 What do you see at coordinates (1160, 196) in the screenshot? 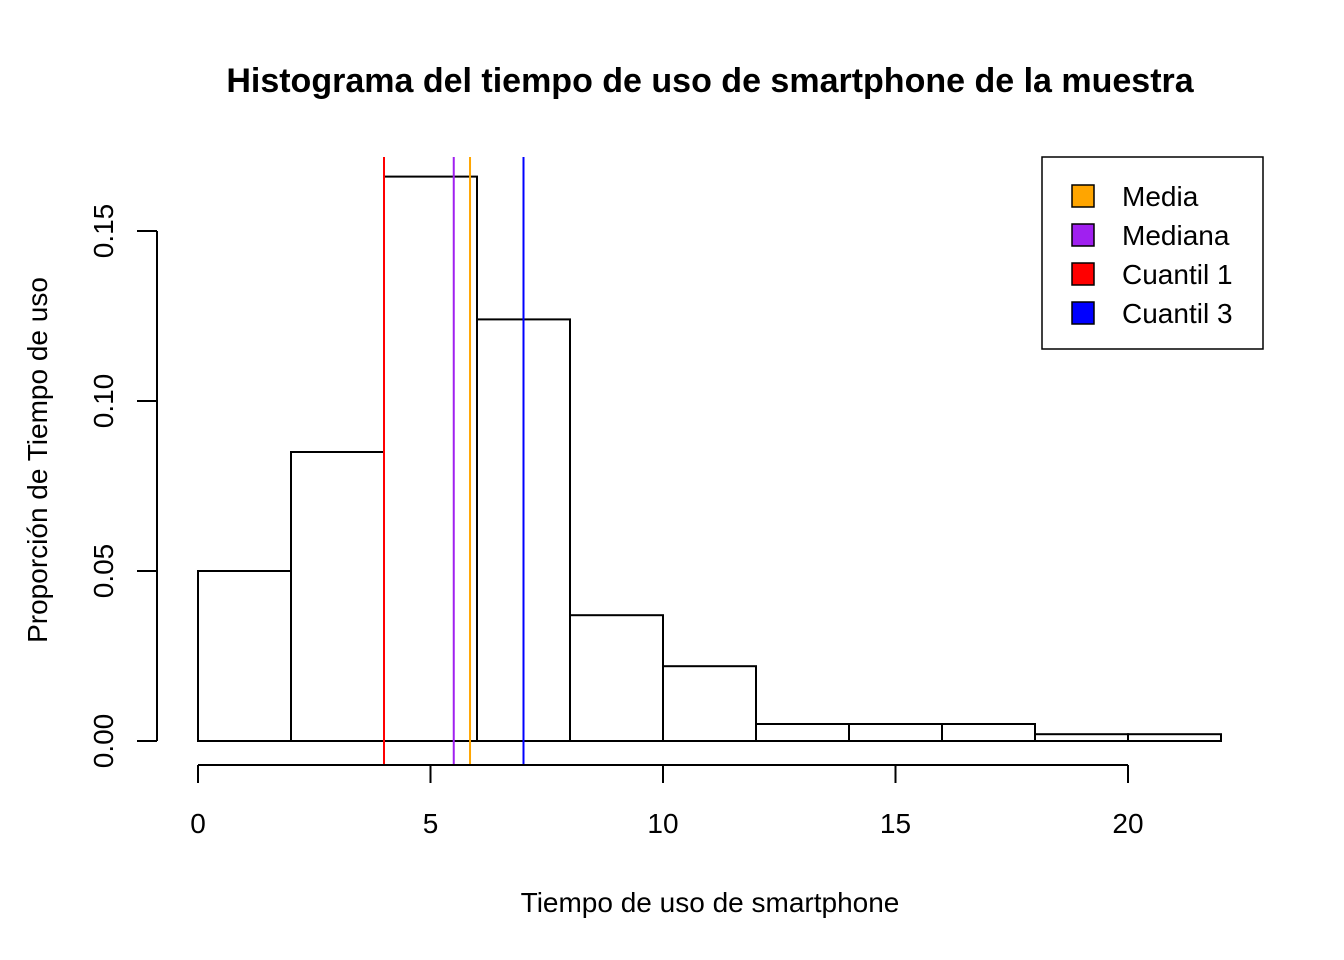
I see `legend-label-0: Media` at bounding box center [1160, 196].